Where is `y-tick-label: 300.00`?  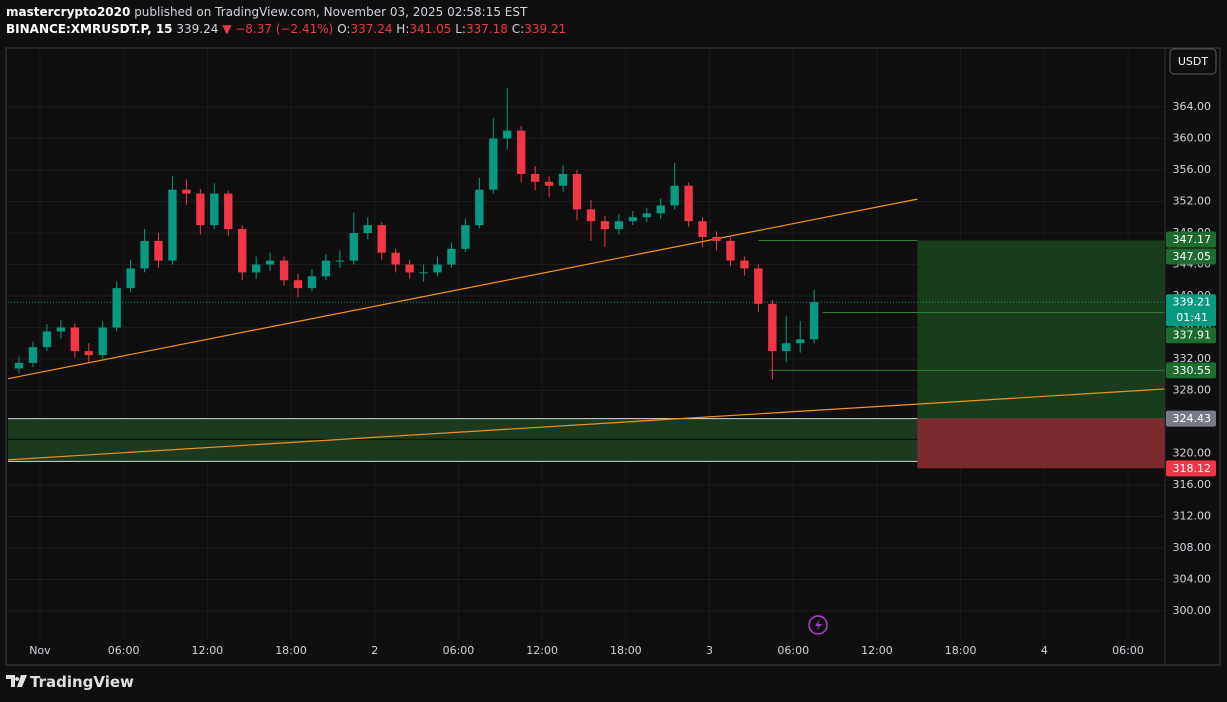
y-tick-label: 300.00 is located at coordinates (1192, 610).